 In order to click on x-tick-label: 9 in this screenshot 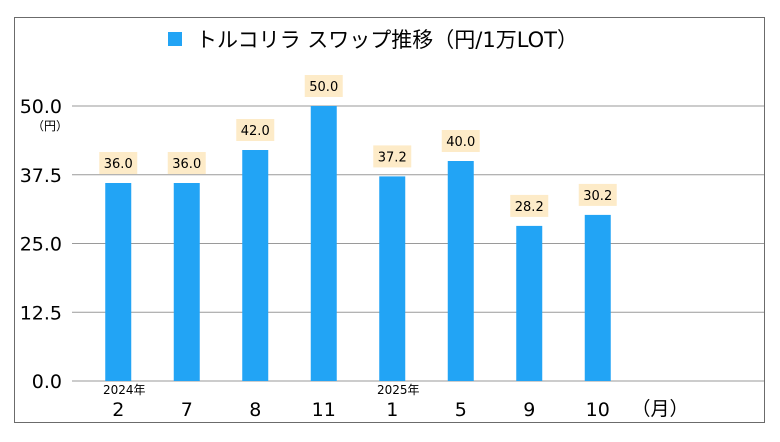, I will do `click(529, 410)`.